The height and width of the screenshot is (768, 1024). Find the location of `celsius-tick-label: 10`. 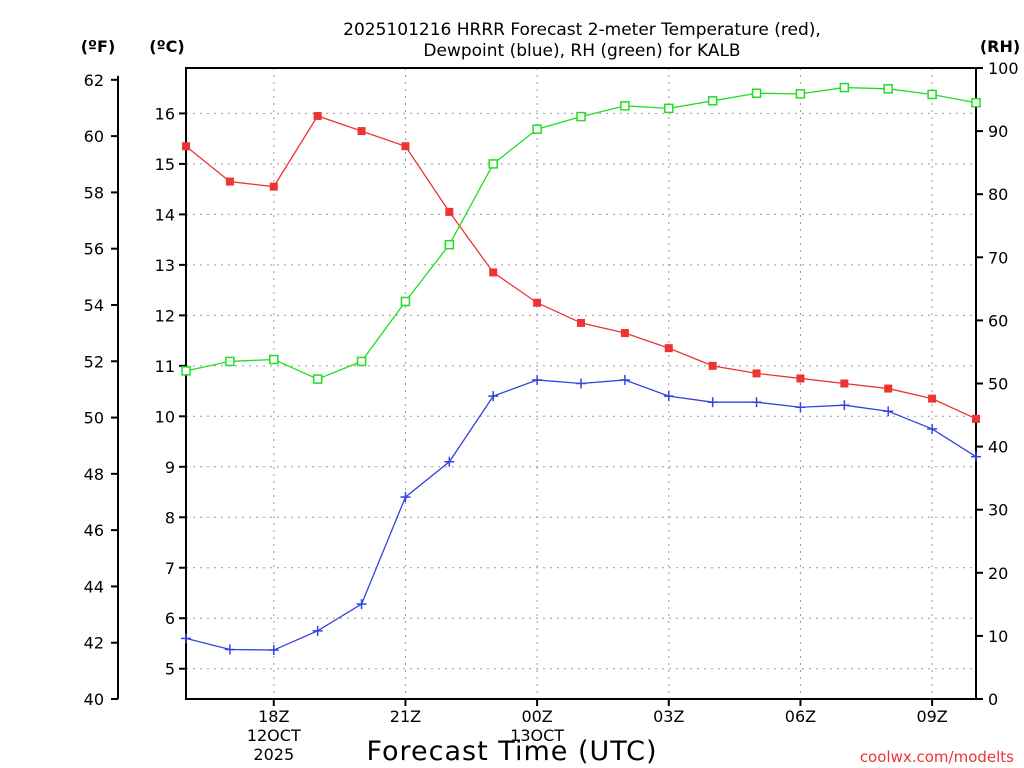

celsius-tick-label: 10 is located at coordinates (165, 416).